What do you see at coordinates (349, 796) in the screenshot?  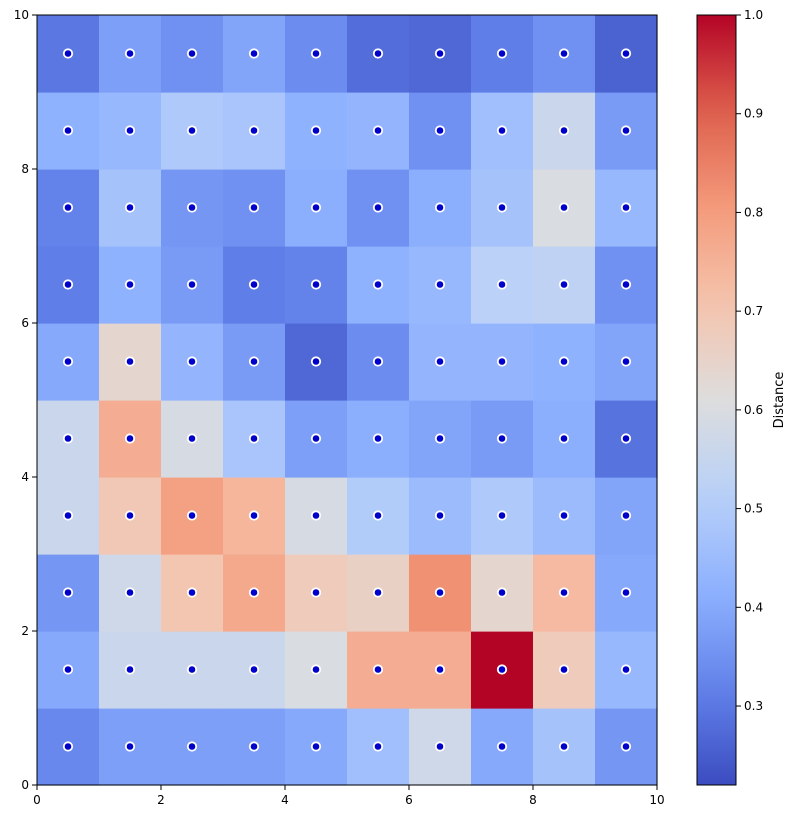 I see `x-axis: 0 2 4 6 8 10` at bounding box center [349, 796].